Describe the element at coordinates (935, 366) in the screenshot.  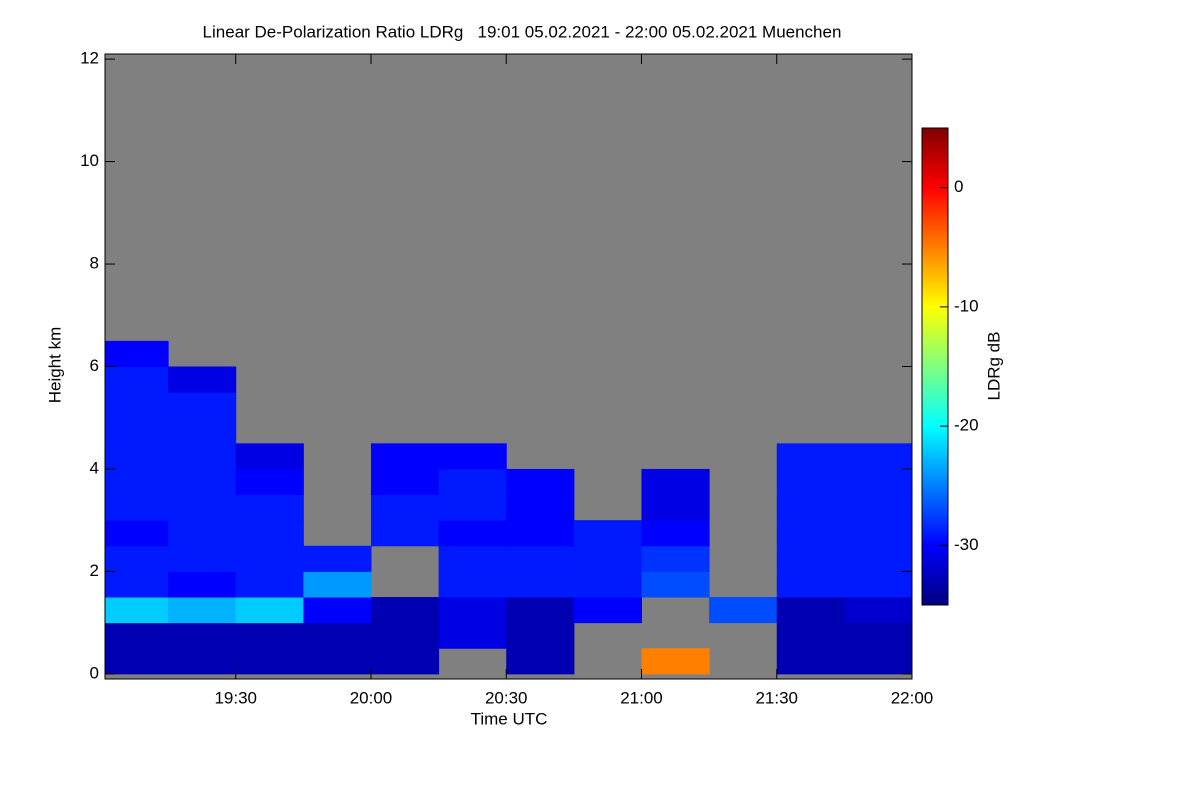
I see `colorbar` at that location.